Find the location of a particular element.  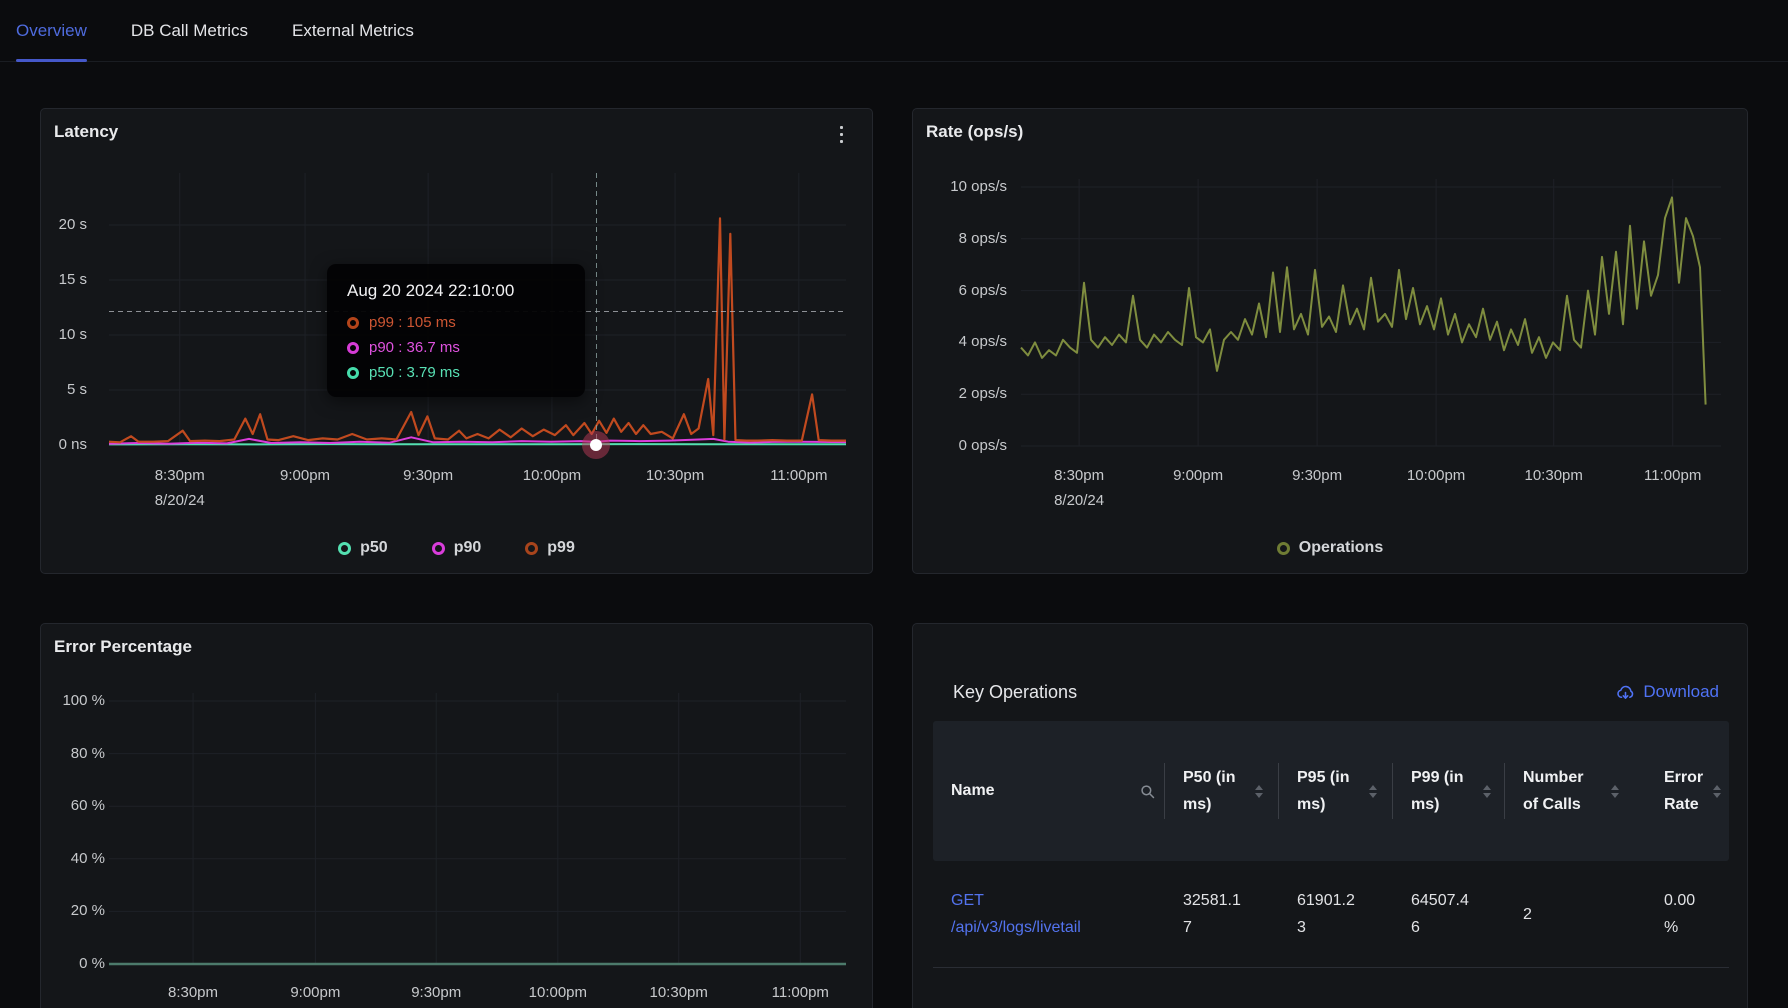

legend-item-operations: Operations is located at coordinates (1330, 548).